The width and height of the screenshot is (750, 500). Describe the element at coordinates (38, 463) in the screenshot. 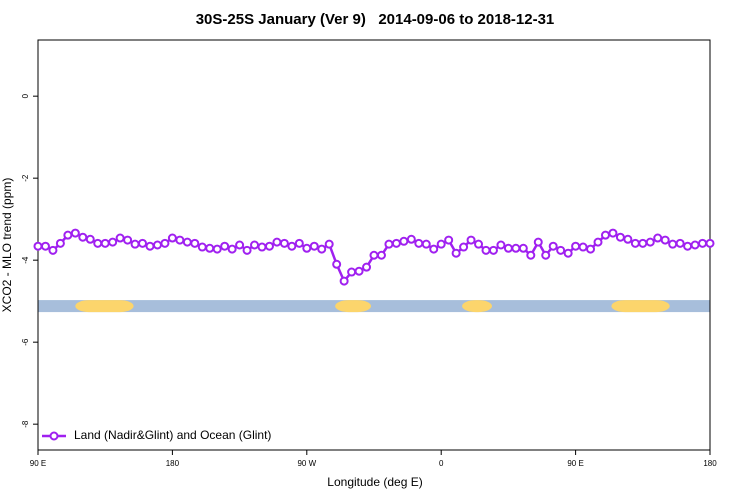

I see `x-tick-label: 90 E` at that location.